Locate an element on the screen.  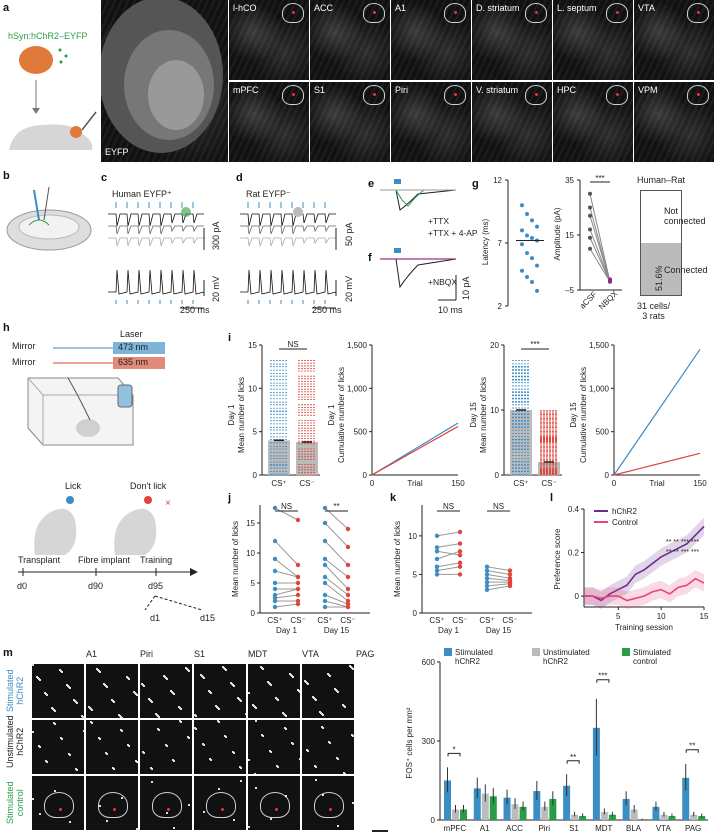
timeline-transplant: Transplant is located at coordinates (39, 560).